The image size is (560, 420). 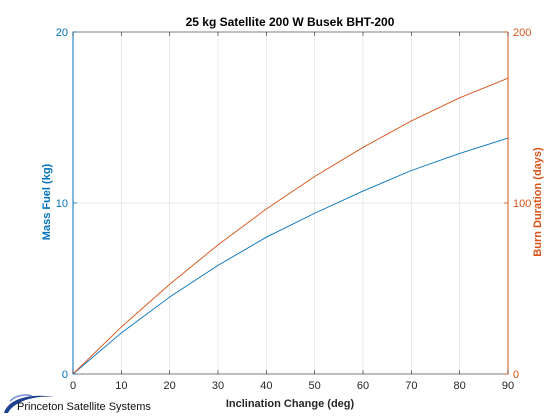 What do you see at coordinates (516, 375) in the screenshot?
I see `right-y-tick-label: 0` at bounding box center [516, 375].